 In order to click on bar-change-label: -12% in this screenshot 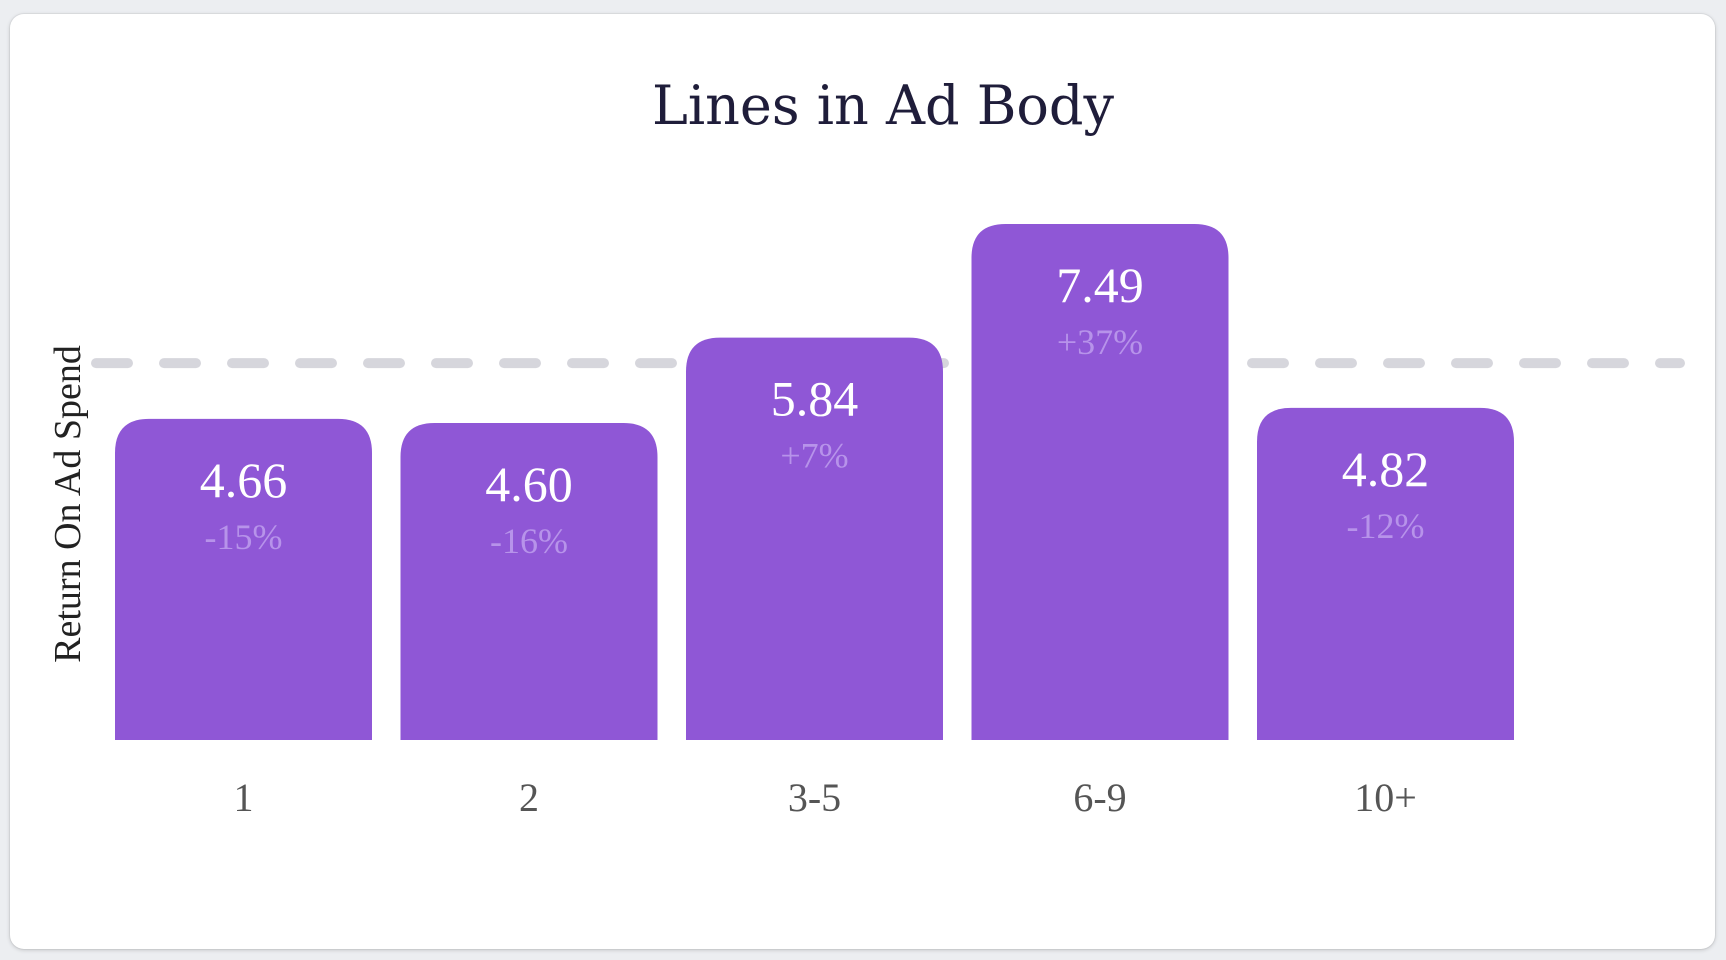, I will do `click(1386, 526)`.